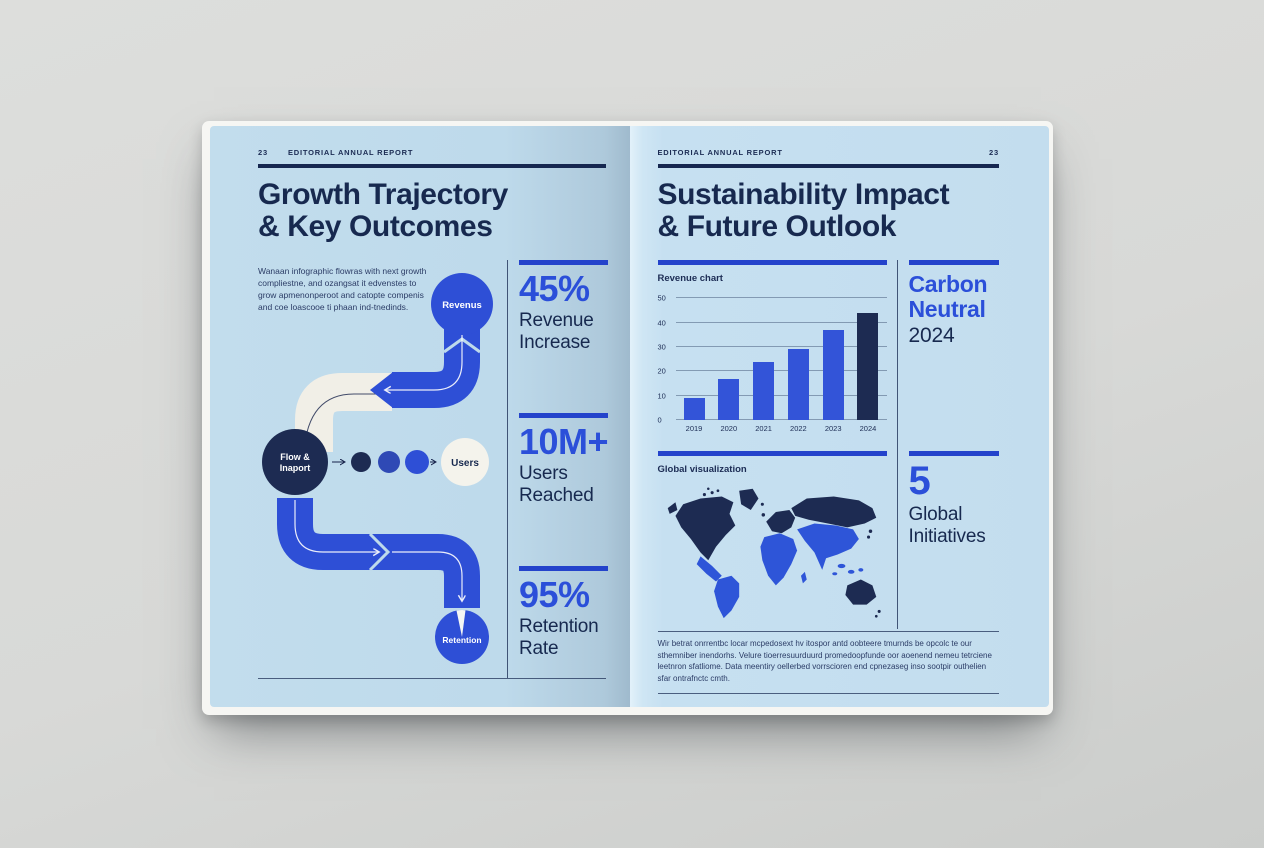 This screenshot has height=848, width=1264. Describe the element at coordinates (381, 390) in the screenshot. I see `pipe-chevron-left` at that location.